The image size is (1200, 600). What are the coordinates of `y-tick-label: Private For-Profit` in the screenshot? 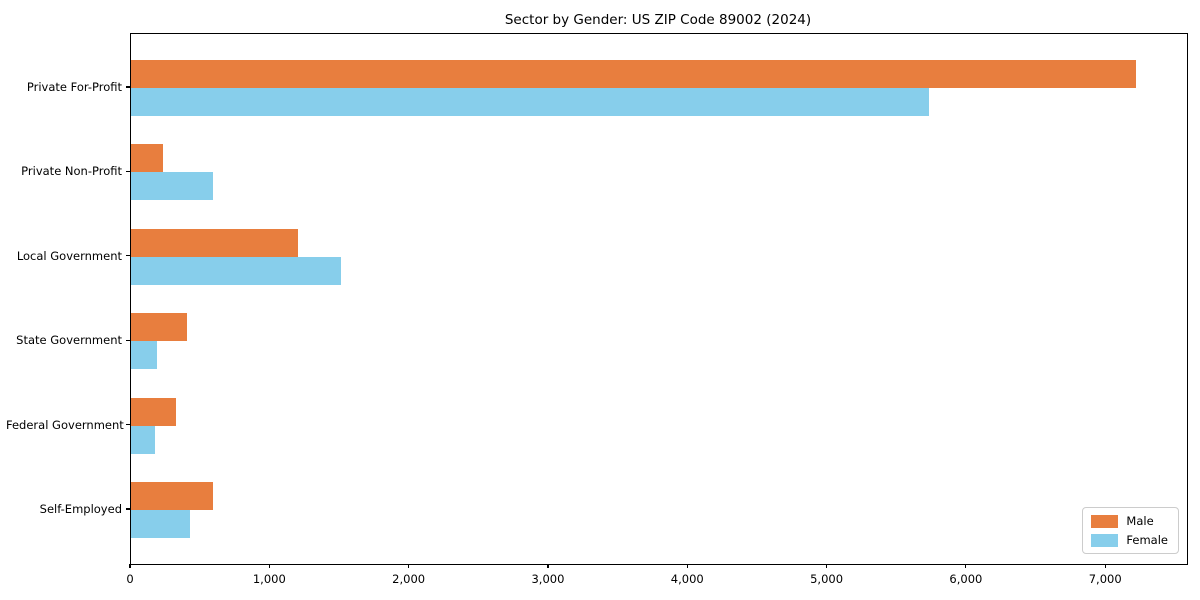 It's located at (74, 87).